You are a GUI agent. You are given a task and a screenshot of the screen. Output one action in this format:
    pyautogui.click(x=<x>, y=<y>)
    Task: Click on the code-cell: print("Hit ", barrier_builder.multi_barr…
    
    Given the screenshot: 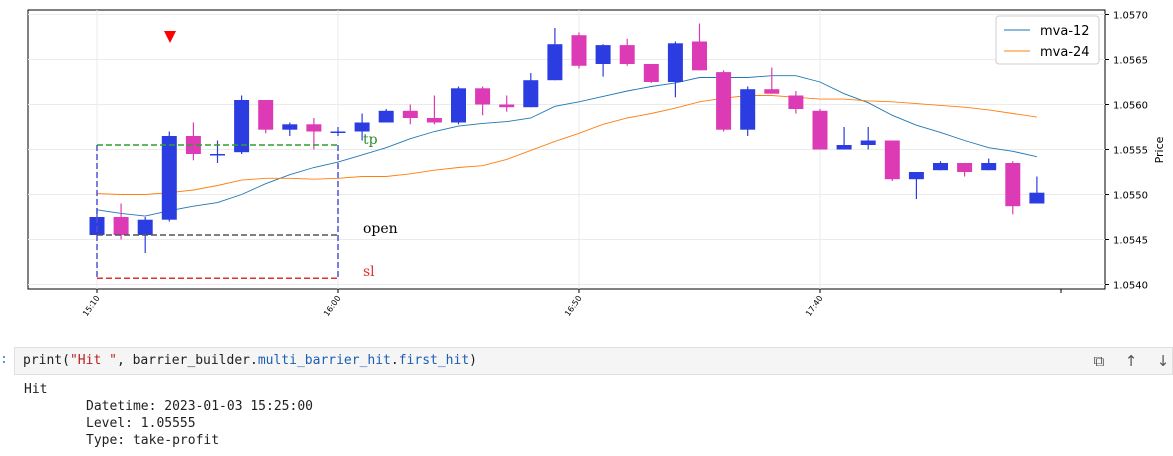 What is the action you would take?
    pyautogui.click(x=593, y=361)
    